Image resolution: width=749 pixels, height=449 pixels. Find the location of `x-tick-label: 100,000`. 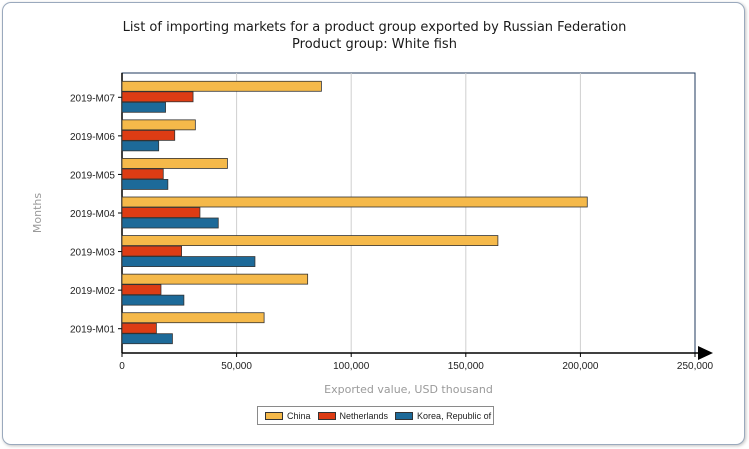

x-tick-label: 100,000 is located at coordinates (351, 366).